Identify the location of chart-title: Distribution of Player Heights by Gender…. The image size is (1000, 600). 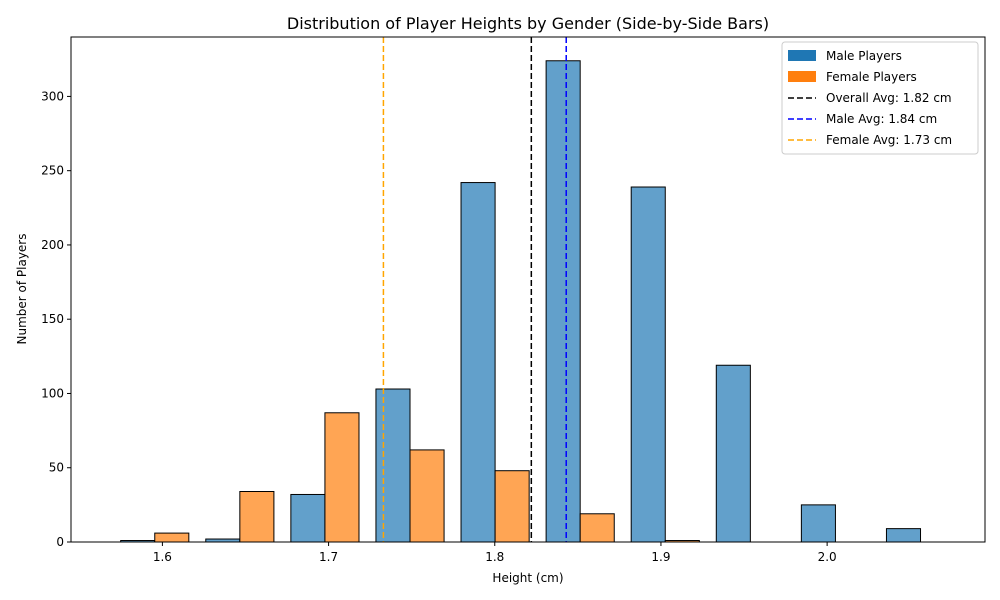
(528, 23).